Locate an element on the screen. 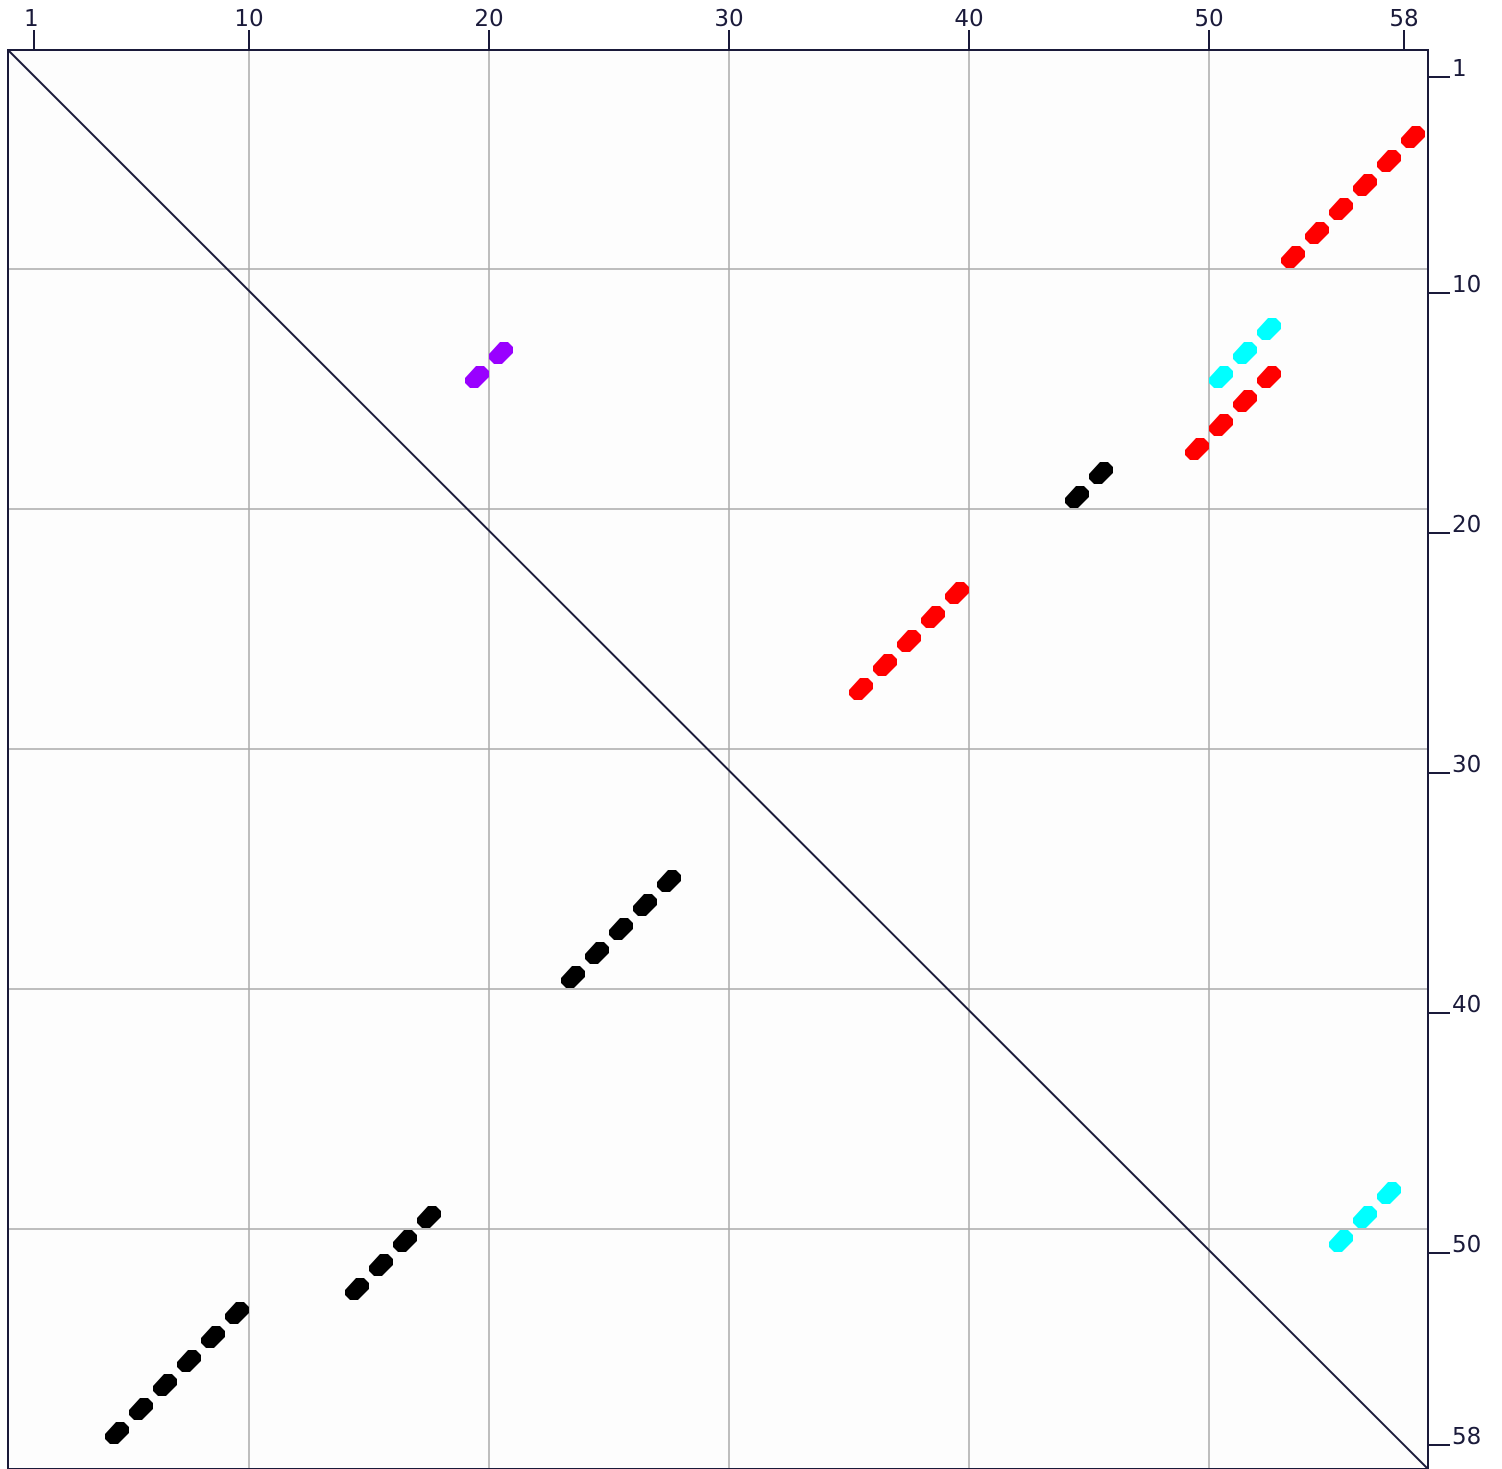 The height and width of the screenshot is (1469, 1502). top-axis: 1 10 20 30 40 50 58 is located at coordinates (721, 28).